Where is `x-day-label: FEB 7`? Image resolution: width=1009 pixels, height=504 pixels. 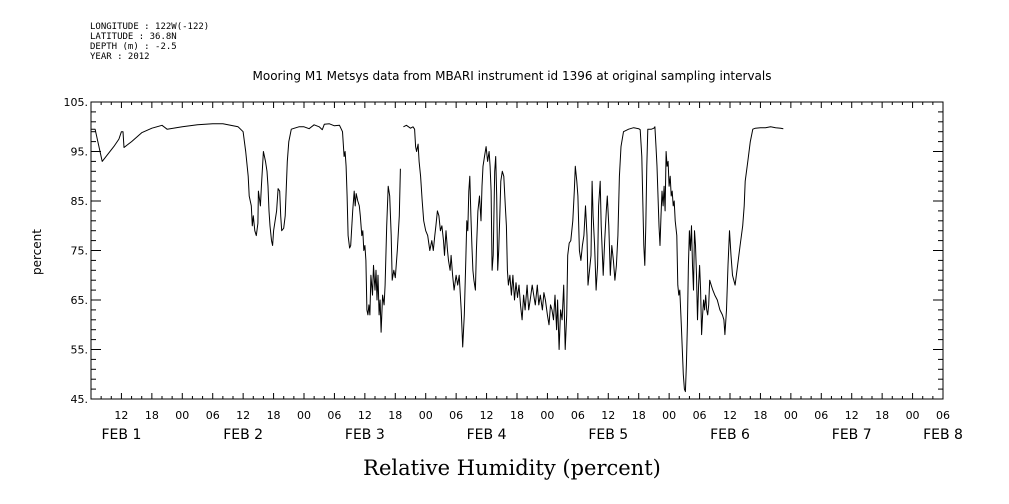 x-day-label: FEB 7 is located at coordinates (852, 435).